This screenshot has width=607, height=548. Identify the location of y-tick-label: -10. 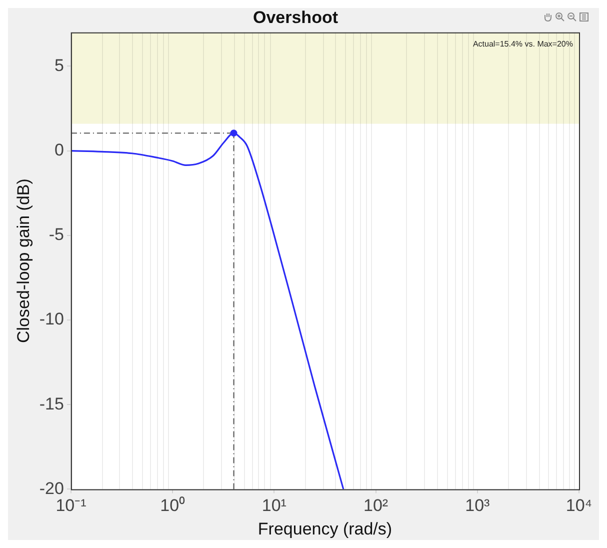
(51, 319).